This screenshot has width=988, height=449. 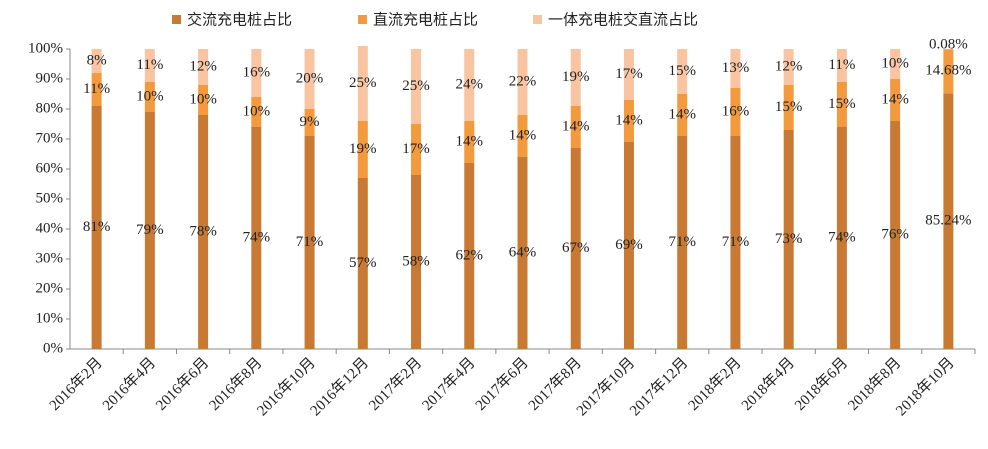 What do you see at coordinates (658, 386) in the screenshot?
I see `x-tick-label: 2017年12月` at bounding box center [658, 386].